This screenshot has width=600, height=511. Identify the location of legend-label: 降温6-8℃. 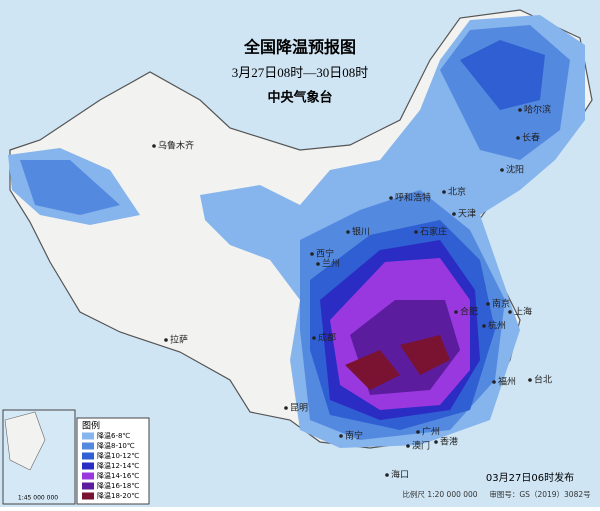
(113, 435).